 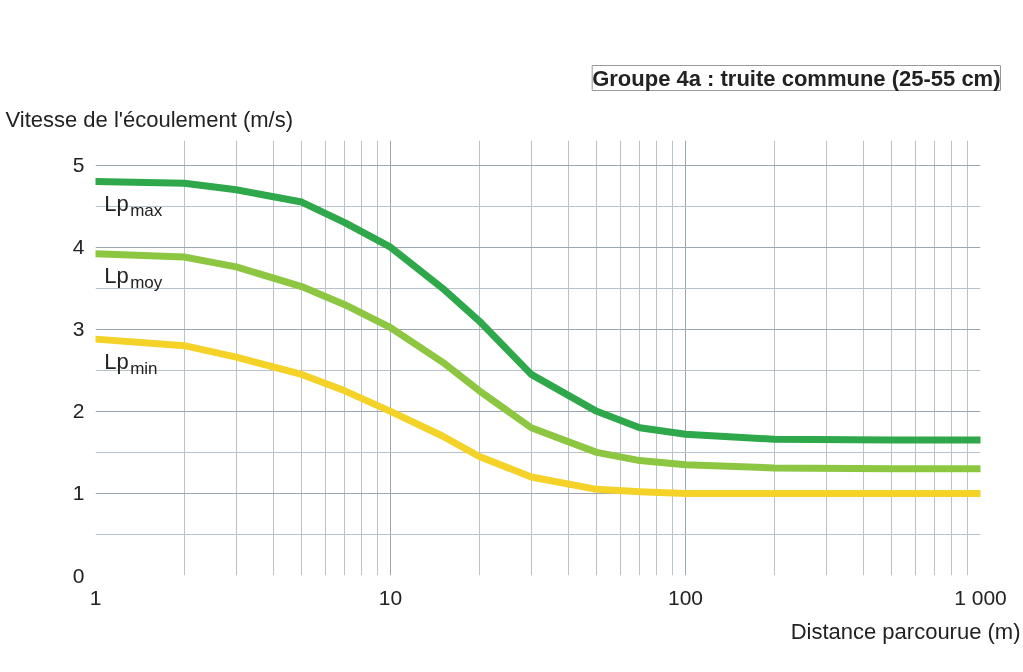 What do you see at coordinates (685, 597) in the screenshot?
I see `x-tick-label: 100` at bounding box center [685, 597].